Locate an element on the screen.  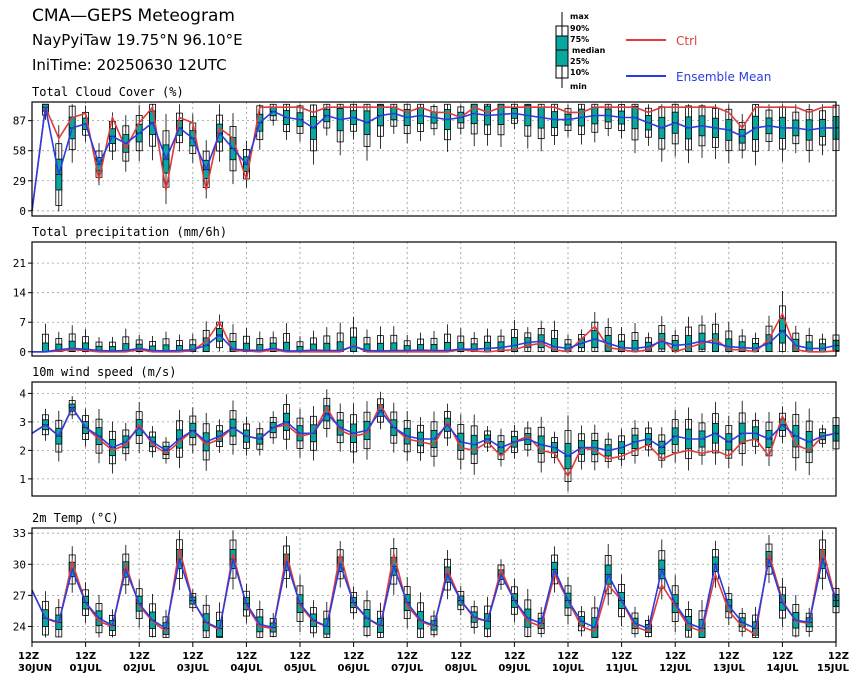
location-label: NayPyiTaw 19.75°N 96.10°E is located at coordinates (137, 40).